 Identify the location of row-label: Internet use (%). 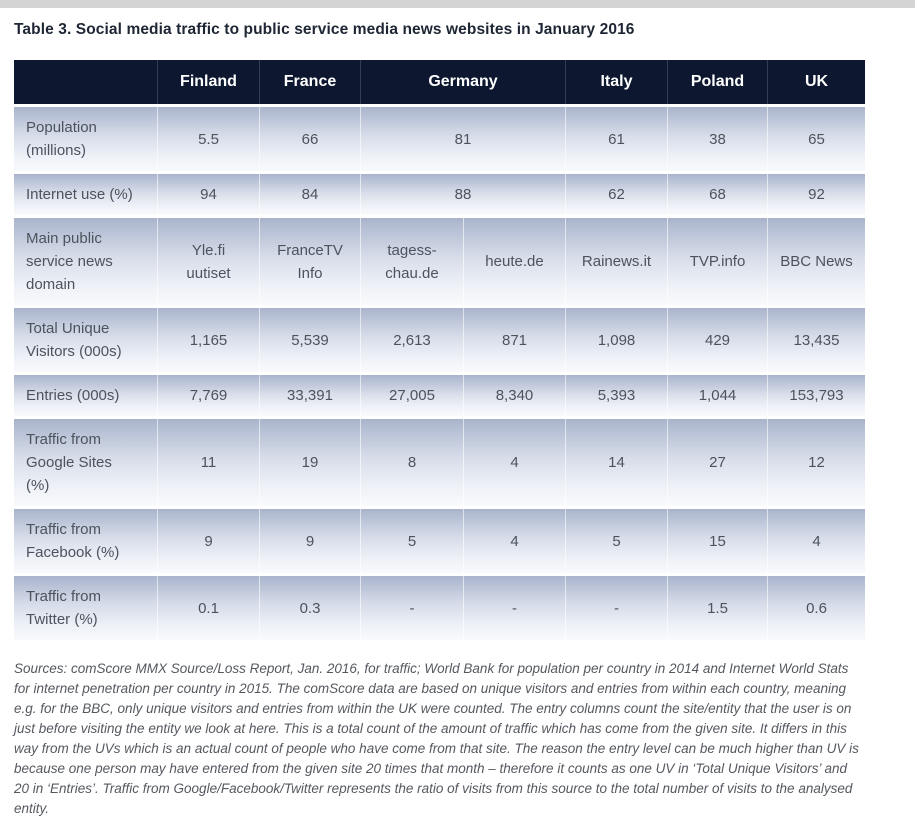
(85, 194).